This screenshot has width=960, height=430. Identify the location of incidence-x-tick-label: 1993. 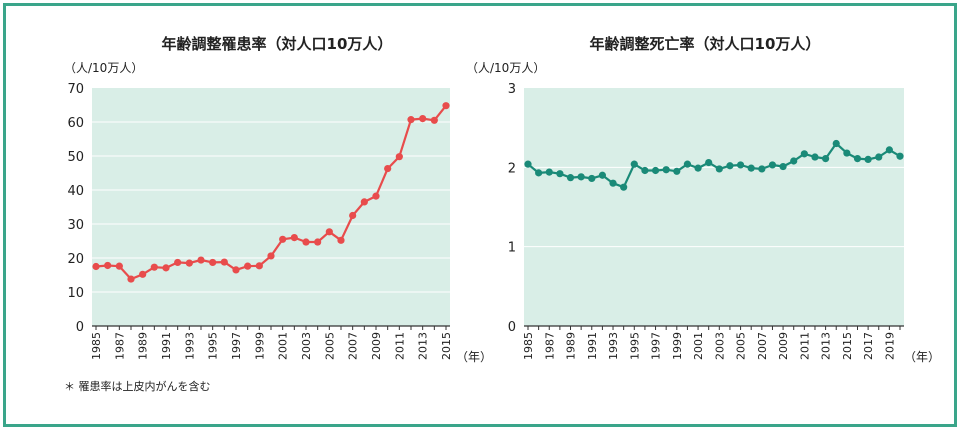
(189, 346).